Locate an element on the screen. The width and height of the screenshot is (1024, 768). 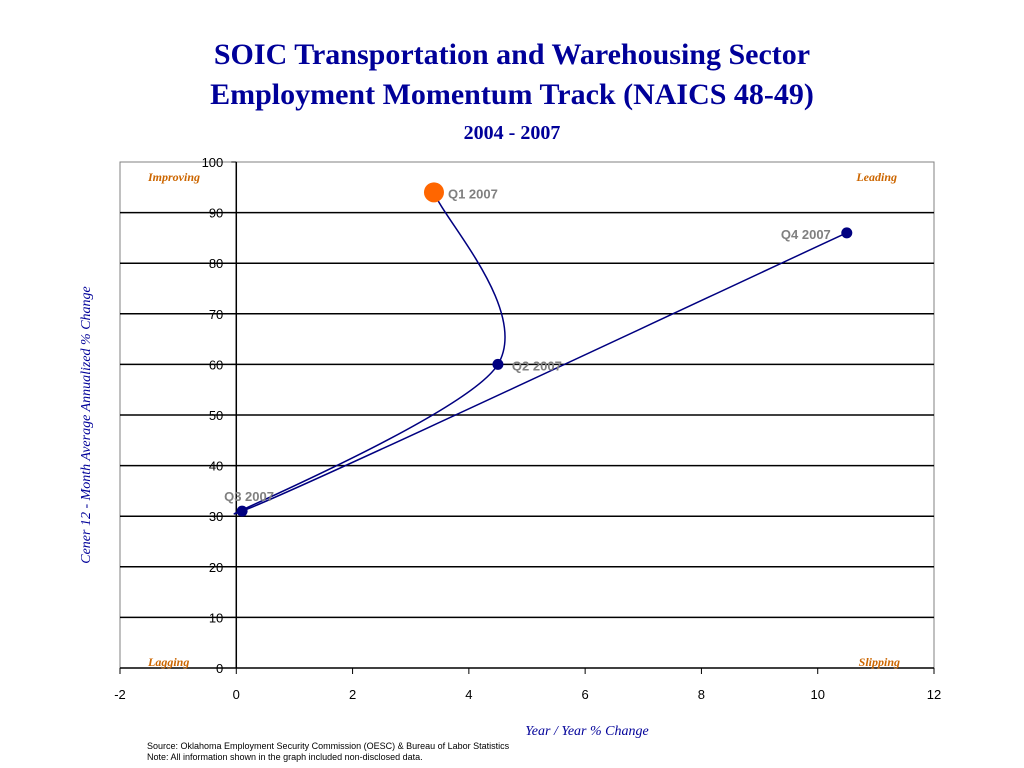
y-tick-label: 50 is located at coordinates (216, 415).